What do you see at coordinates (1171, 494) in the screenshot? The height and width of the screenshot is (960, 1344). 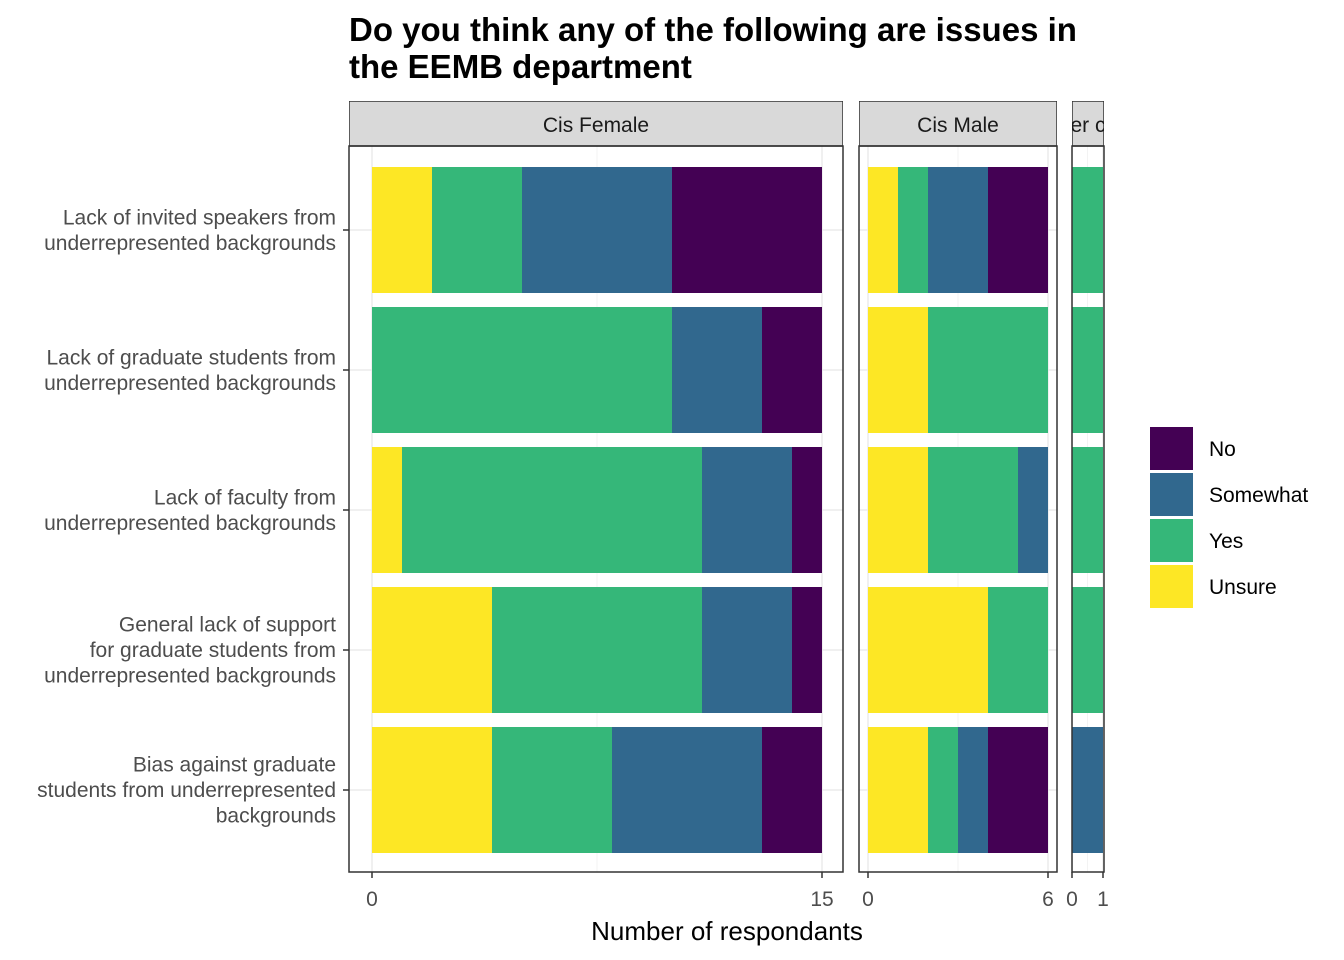 I see `legend-swatch-somewhat` at bounding box center [1171, 494].